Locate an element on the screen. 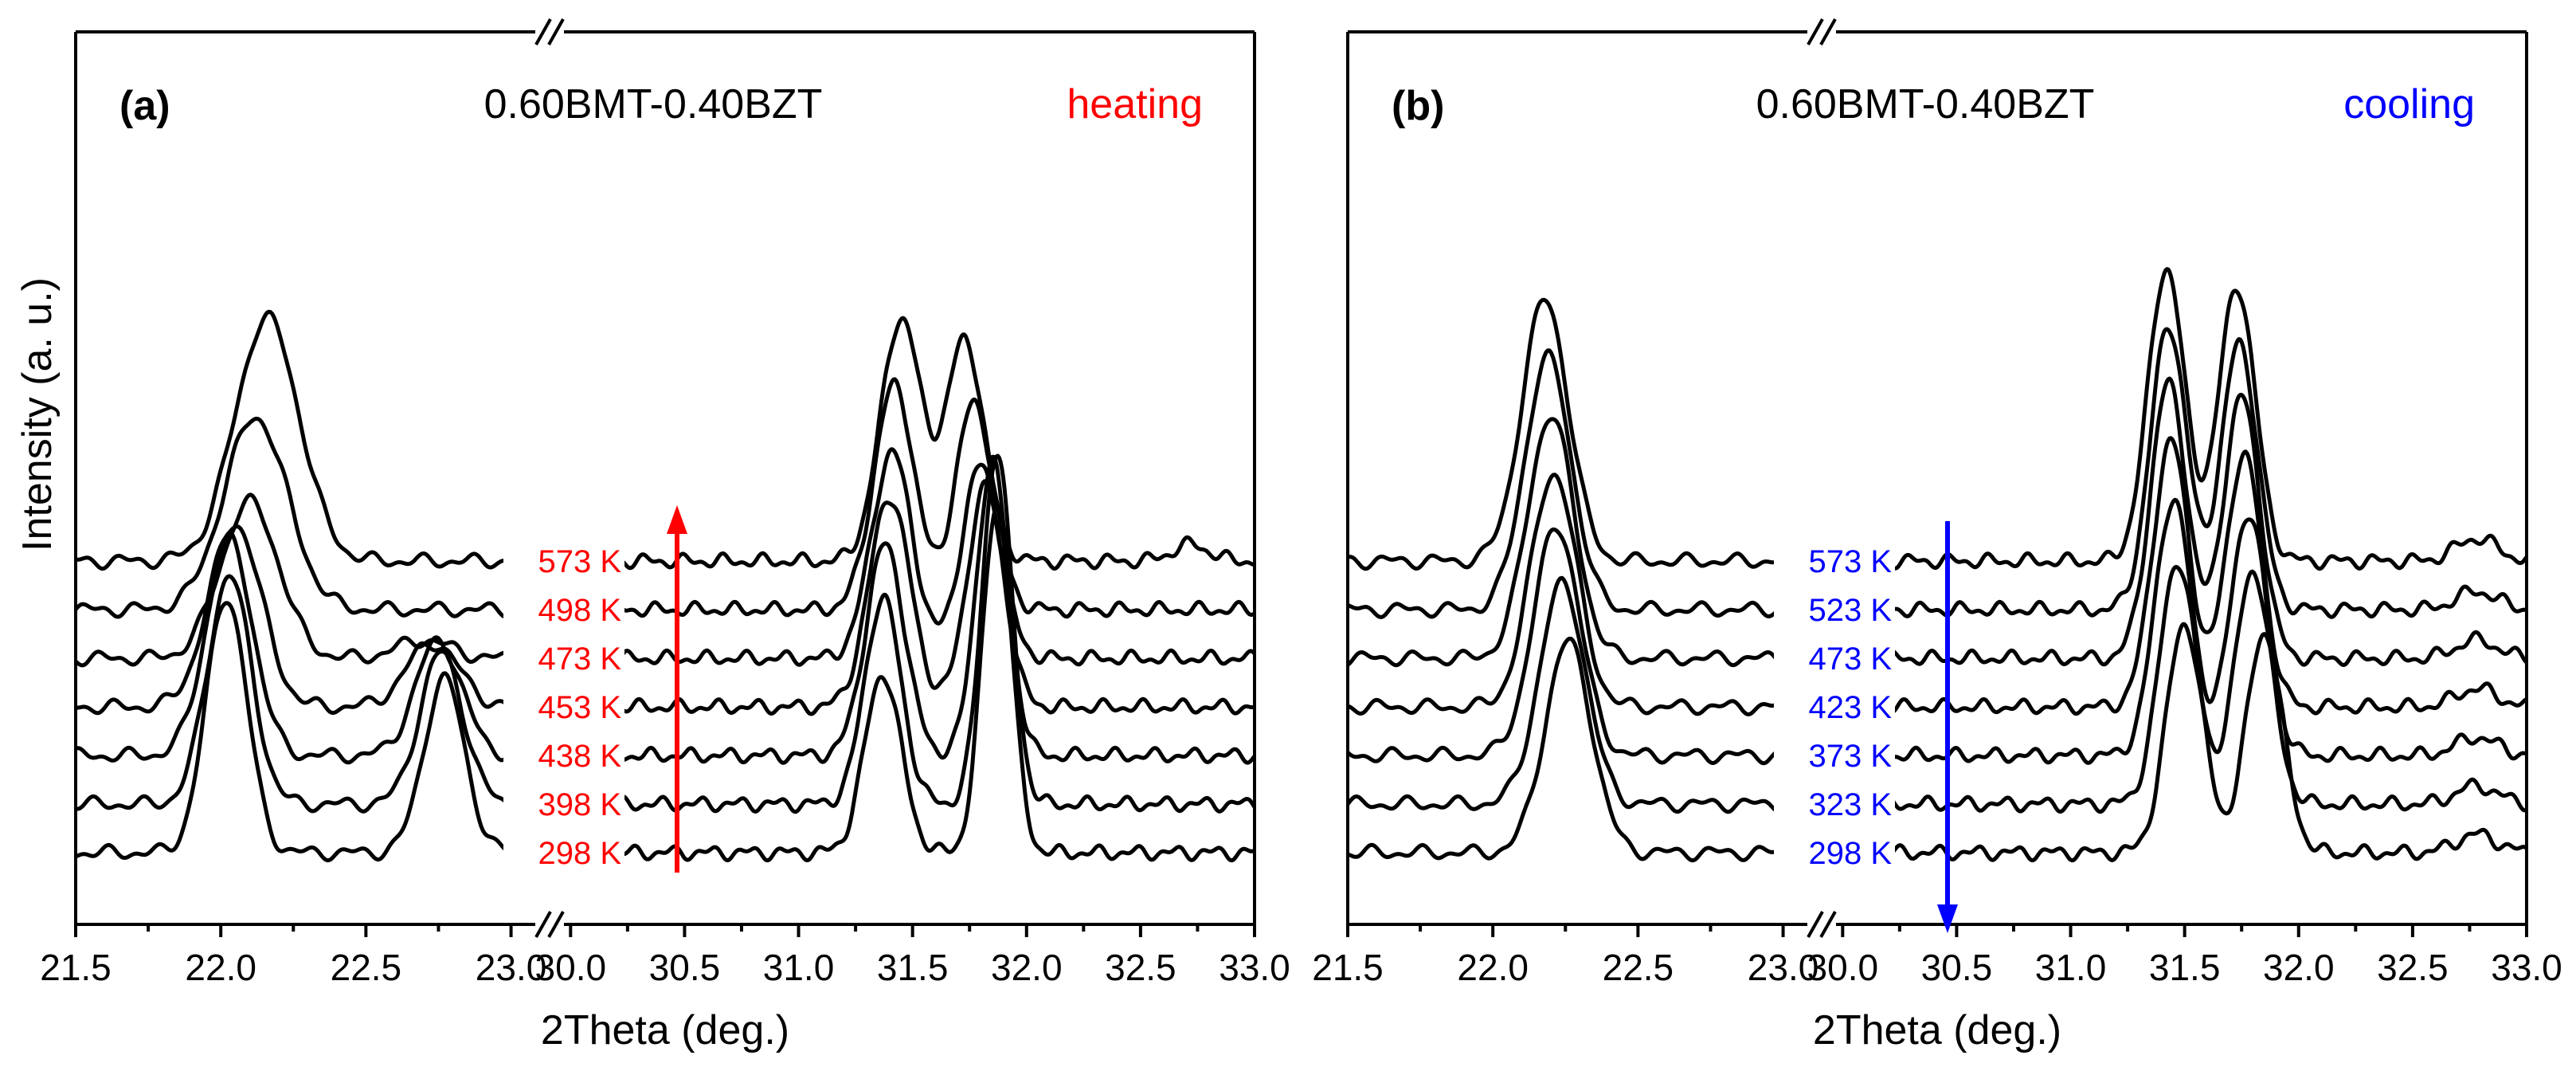 Image resolution: width=2576 pixels, height=1075 pixels. xrd-curve-423k-right is located at coordinates (2179, 576).